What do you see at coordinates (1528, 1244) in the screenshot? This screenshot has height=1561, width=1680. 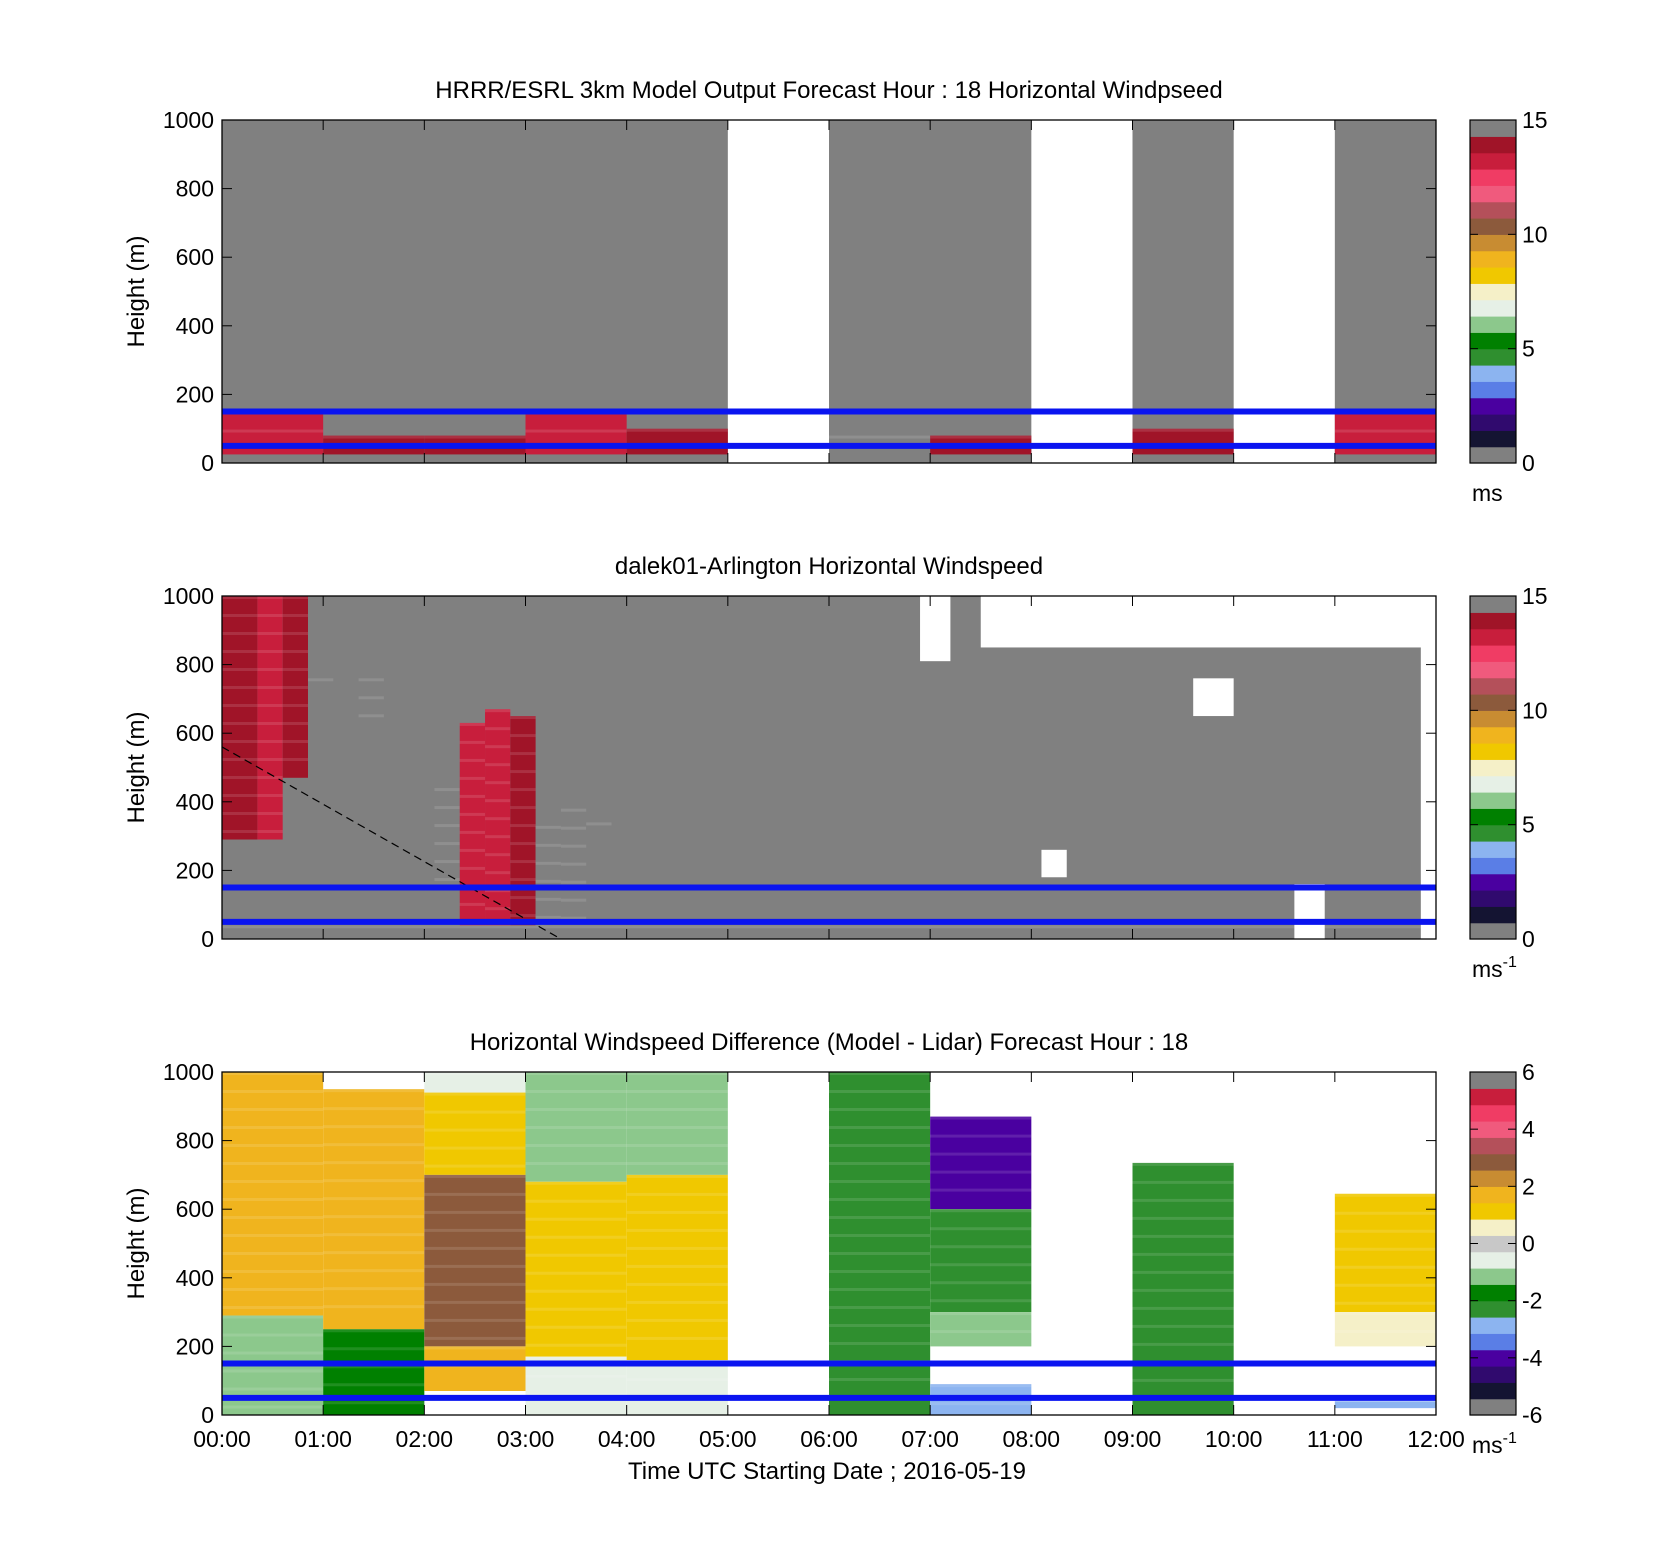 I see `colorbar-tick-label: 0` at bounding box center [1528, 1244].